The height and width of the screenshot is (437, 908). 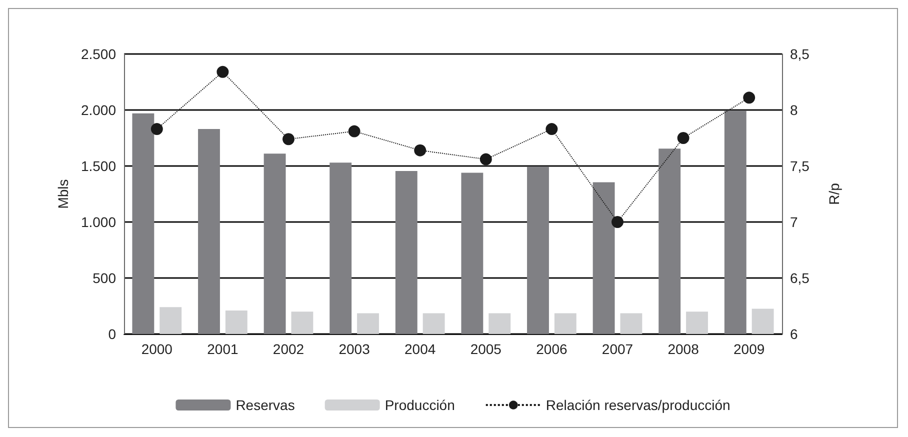 What do you see at coordinates (265, 405) in the screenshot?
I see `legend-label: Reservas` at bounding box center [265, 405].